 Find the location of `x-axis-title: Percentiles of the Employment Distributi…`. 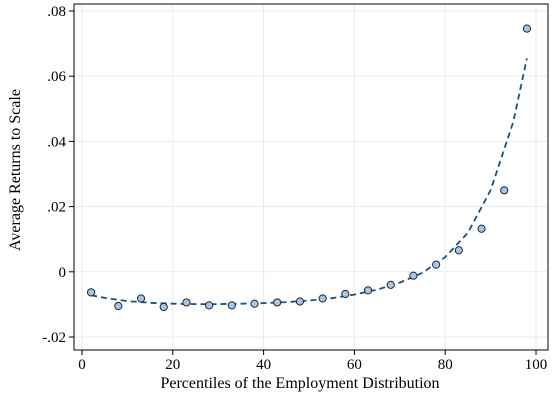

x-axis-title: Percentiles of the Employment Distributi… is located at coordinates (299, 383).